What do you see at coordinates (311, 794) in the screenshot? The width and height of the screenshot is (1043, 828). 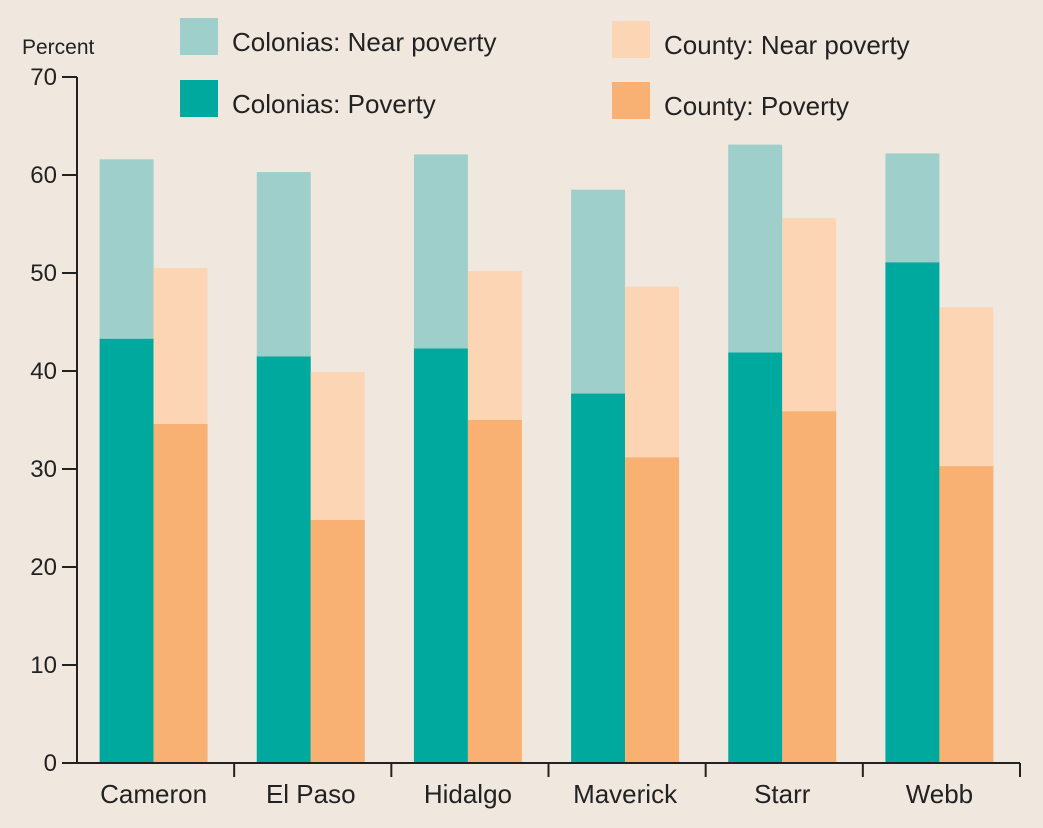 I see `x-tick-label: El Paso` at bounding box center [311, 794].